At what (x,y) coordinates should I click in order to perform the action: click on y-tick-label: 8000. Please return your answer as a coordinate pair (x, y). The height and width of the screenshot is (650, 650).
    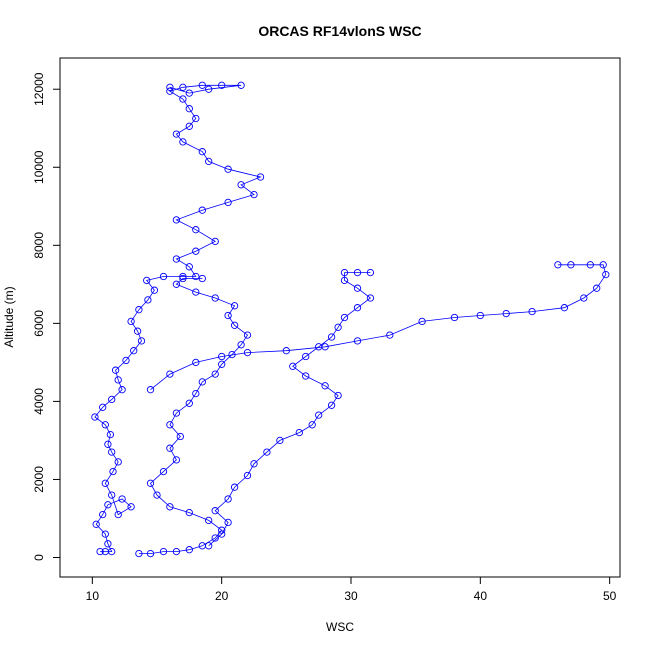
    Looking at the image, I should click on (39, 245).